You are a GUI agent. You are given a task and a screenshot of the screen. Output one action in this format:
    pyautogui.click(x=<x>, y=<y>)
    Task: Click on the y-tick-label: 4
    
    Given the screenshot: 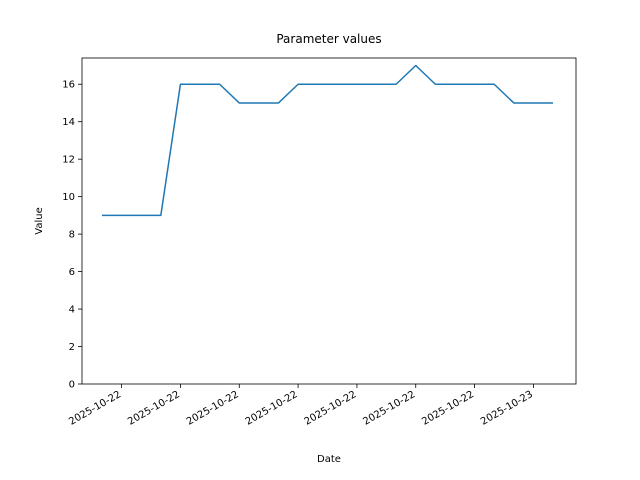 What is the action you would take?
    pyautogui.click(x=72, y=310)
    